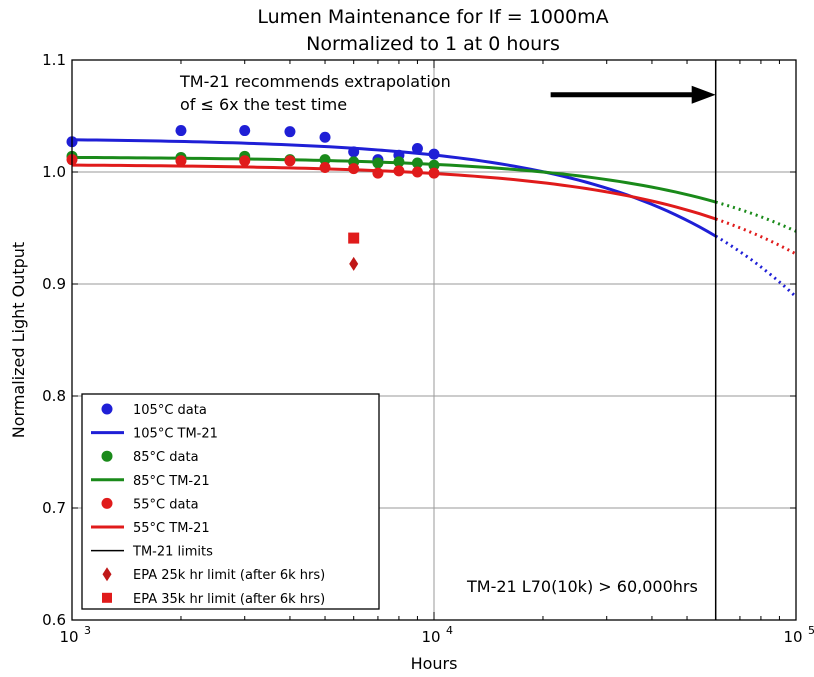  Describe the element at coordinates (107, 597) in the screenshot. I see `legend-swatch-square` at that location.